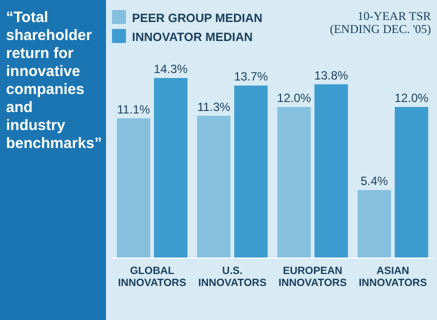  I want to click on data-label: 5.4%, so click(374, 181).